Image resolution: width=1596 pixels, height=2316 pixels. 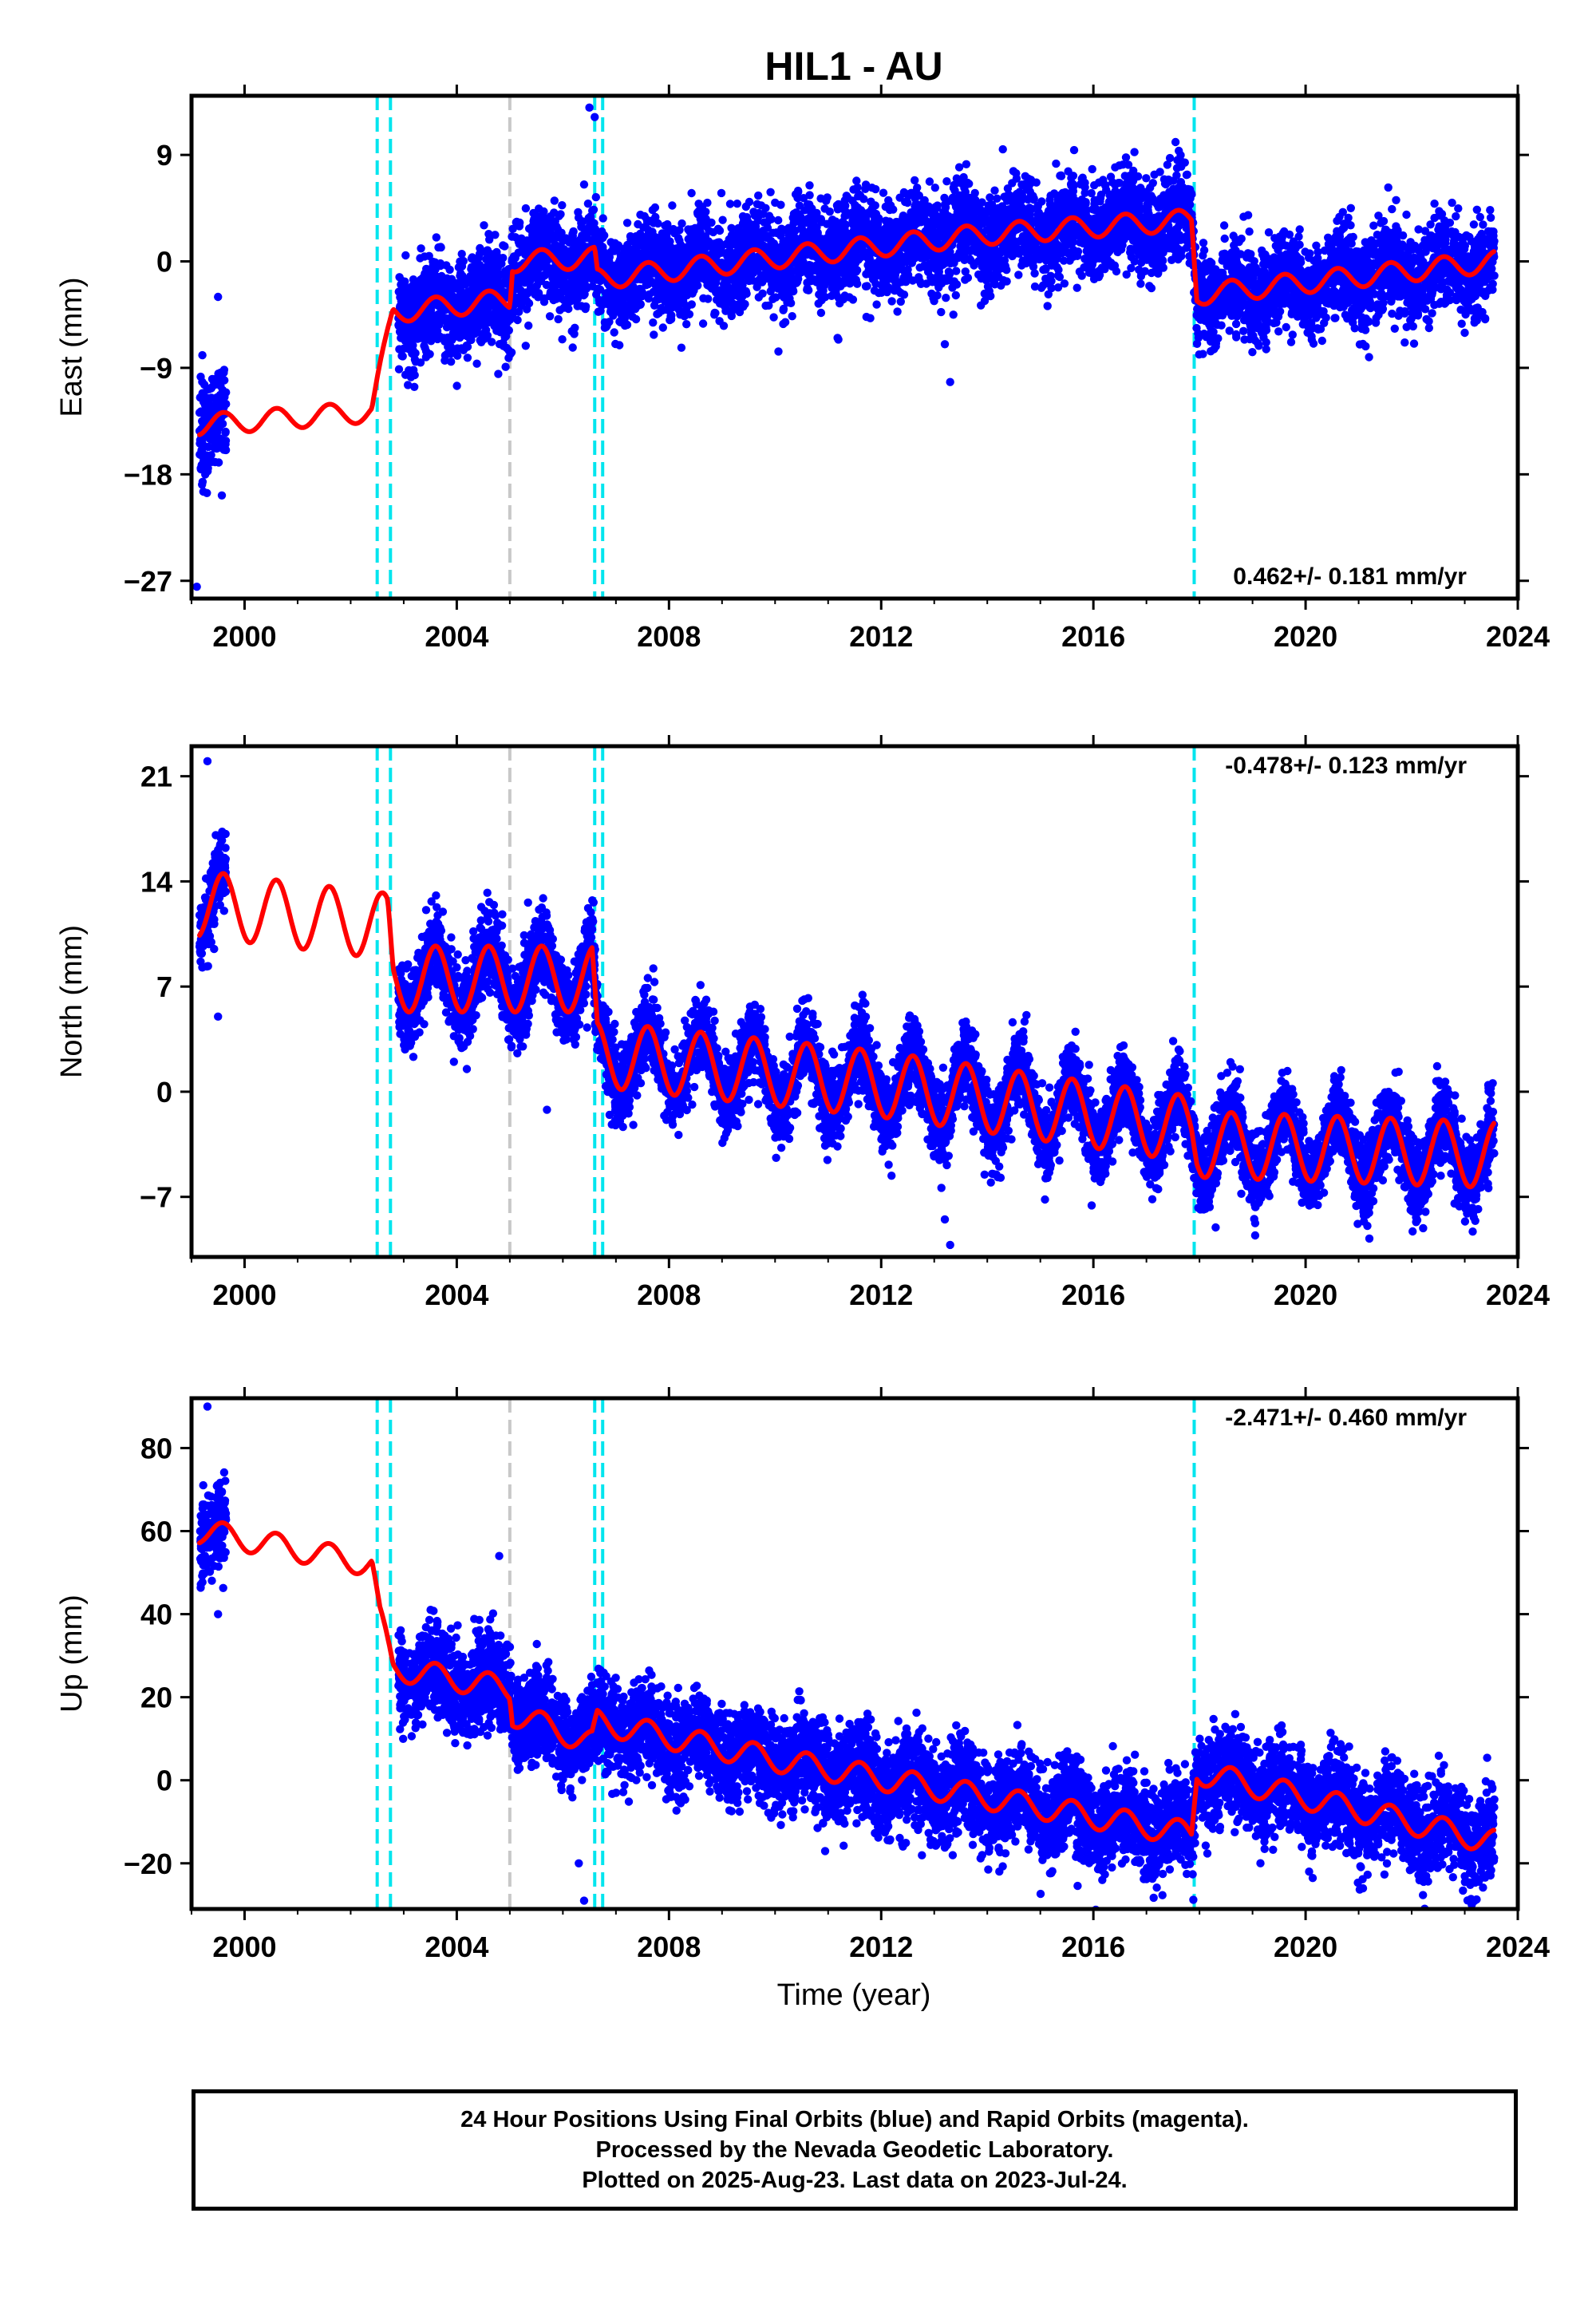 I want to click on figure-title: HIL1 - AU, so click(x=853, y=66).